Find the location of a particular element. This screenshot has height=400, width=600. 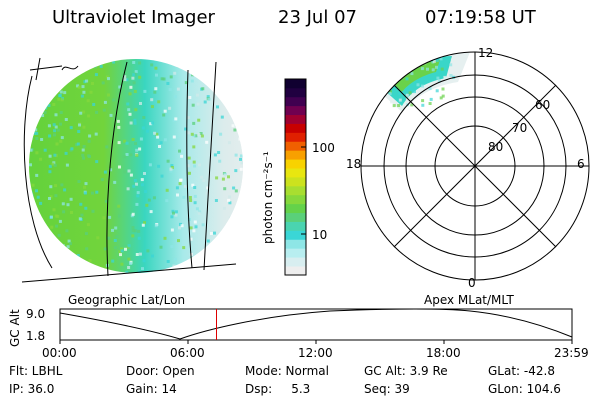

mlt-label-6: 6 is located at coordinates (581, 164).